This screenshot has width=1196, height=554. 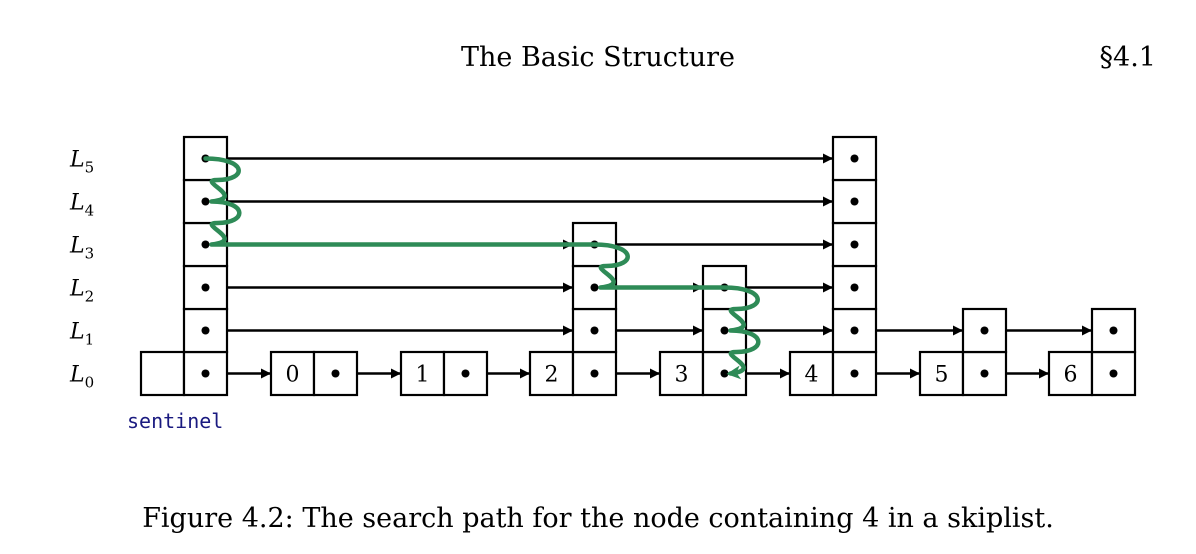 I want to click on level-labels: sentinel L0 L1 L2 L3 L4 L5, so click(x=146, y=291).